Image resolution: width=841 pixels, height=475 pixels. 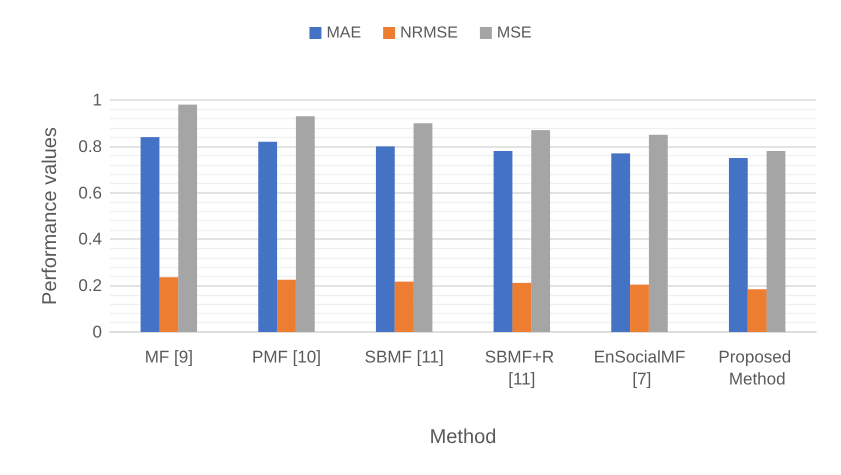 I want to click on x-axis-title: Method, so click(x=463, y=437).